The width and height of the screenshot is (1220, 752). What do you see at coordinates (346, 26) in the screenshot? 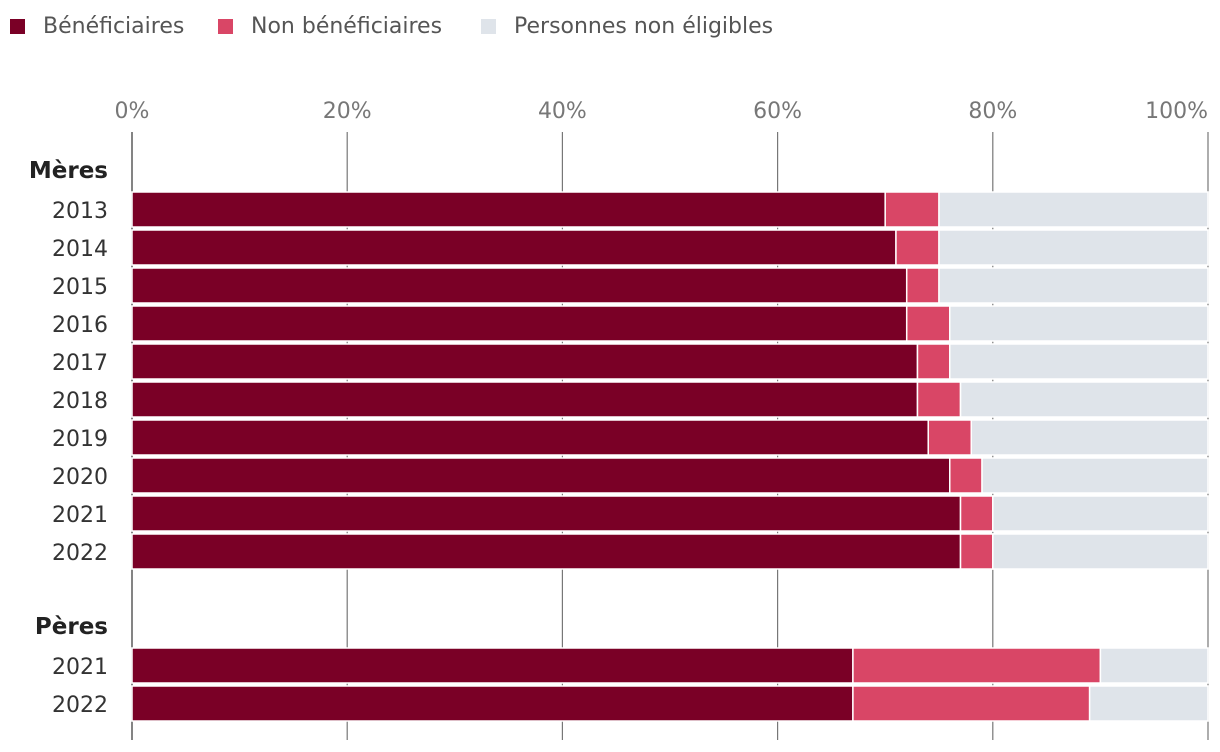
I see `legend-label: Non bénéficiaires` at bounding box center [346, 26].